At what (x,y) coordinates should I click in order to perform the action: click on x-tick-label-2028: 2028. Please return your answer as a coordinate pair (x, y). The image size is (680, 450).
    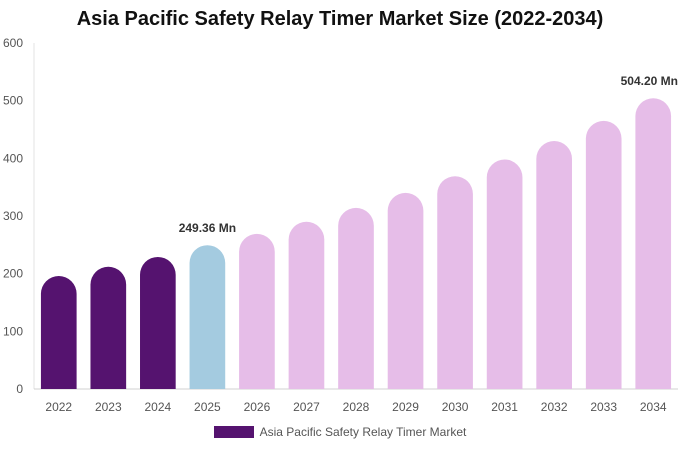
    Looking at the image, I should click on (356, 407).